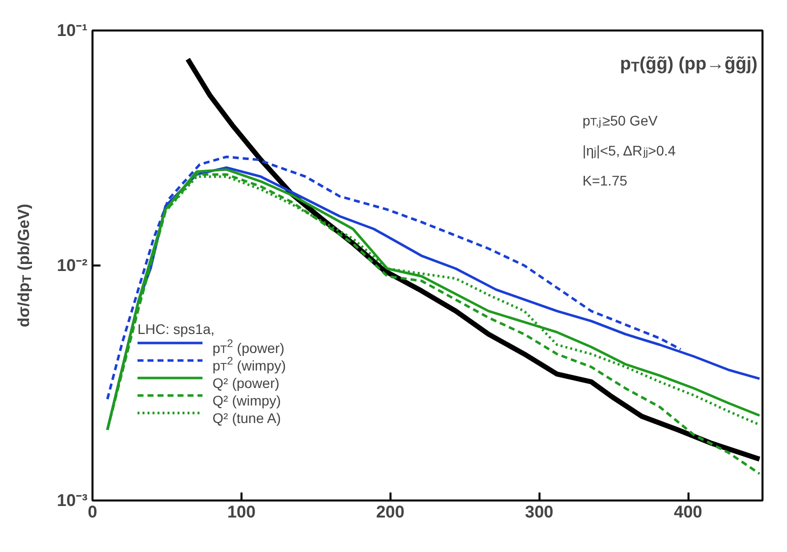 This screenshot has width=787, height=552. Describe the element at coordinates (72, 30) in the screenshot. I see `y-tick-label: 10⁻¹` at that location.